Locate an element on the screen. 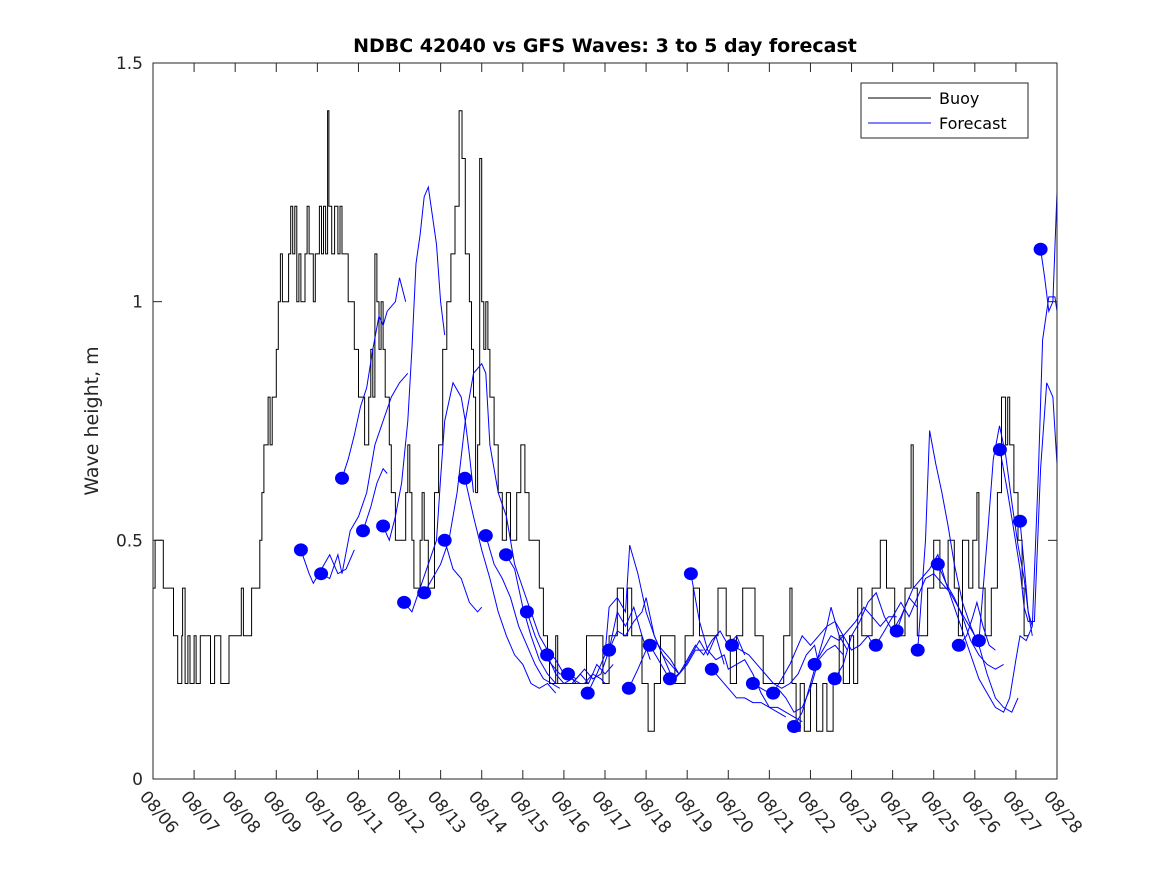 This screenshot has height=875, width=1167. legend-box is located at coordinates (944, 110).